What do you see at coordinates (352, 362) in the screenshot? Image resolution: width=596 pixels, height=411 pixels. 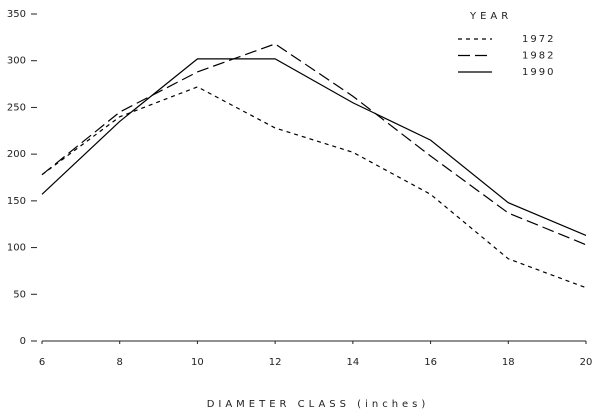 I see `x-tick-label: 14` at bounding box center [352, 362].